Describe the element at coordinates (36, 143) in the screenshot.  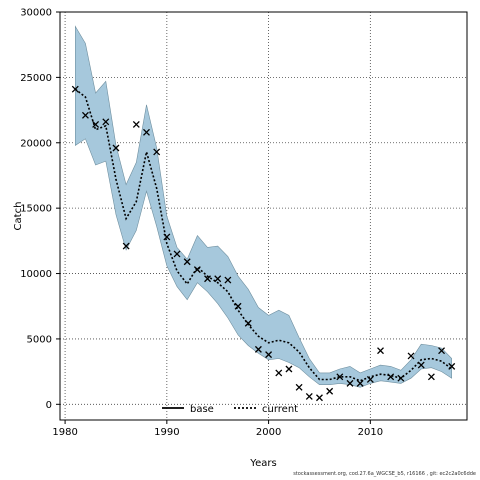
I see `y-tick-label: 20000` at that location.